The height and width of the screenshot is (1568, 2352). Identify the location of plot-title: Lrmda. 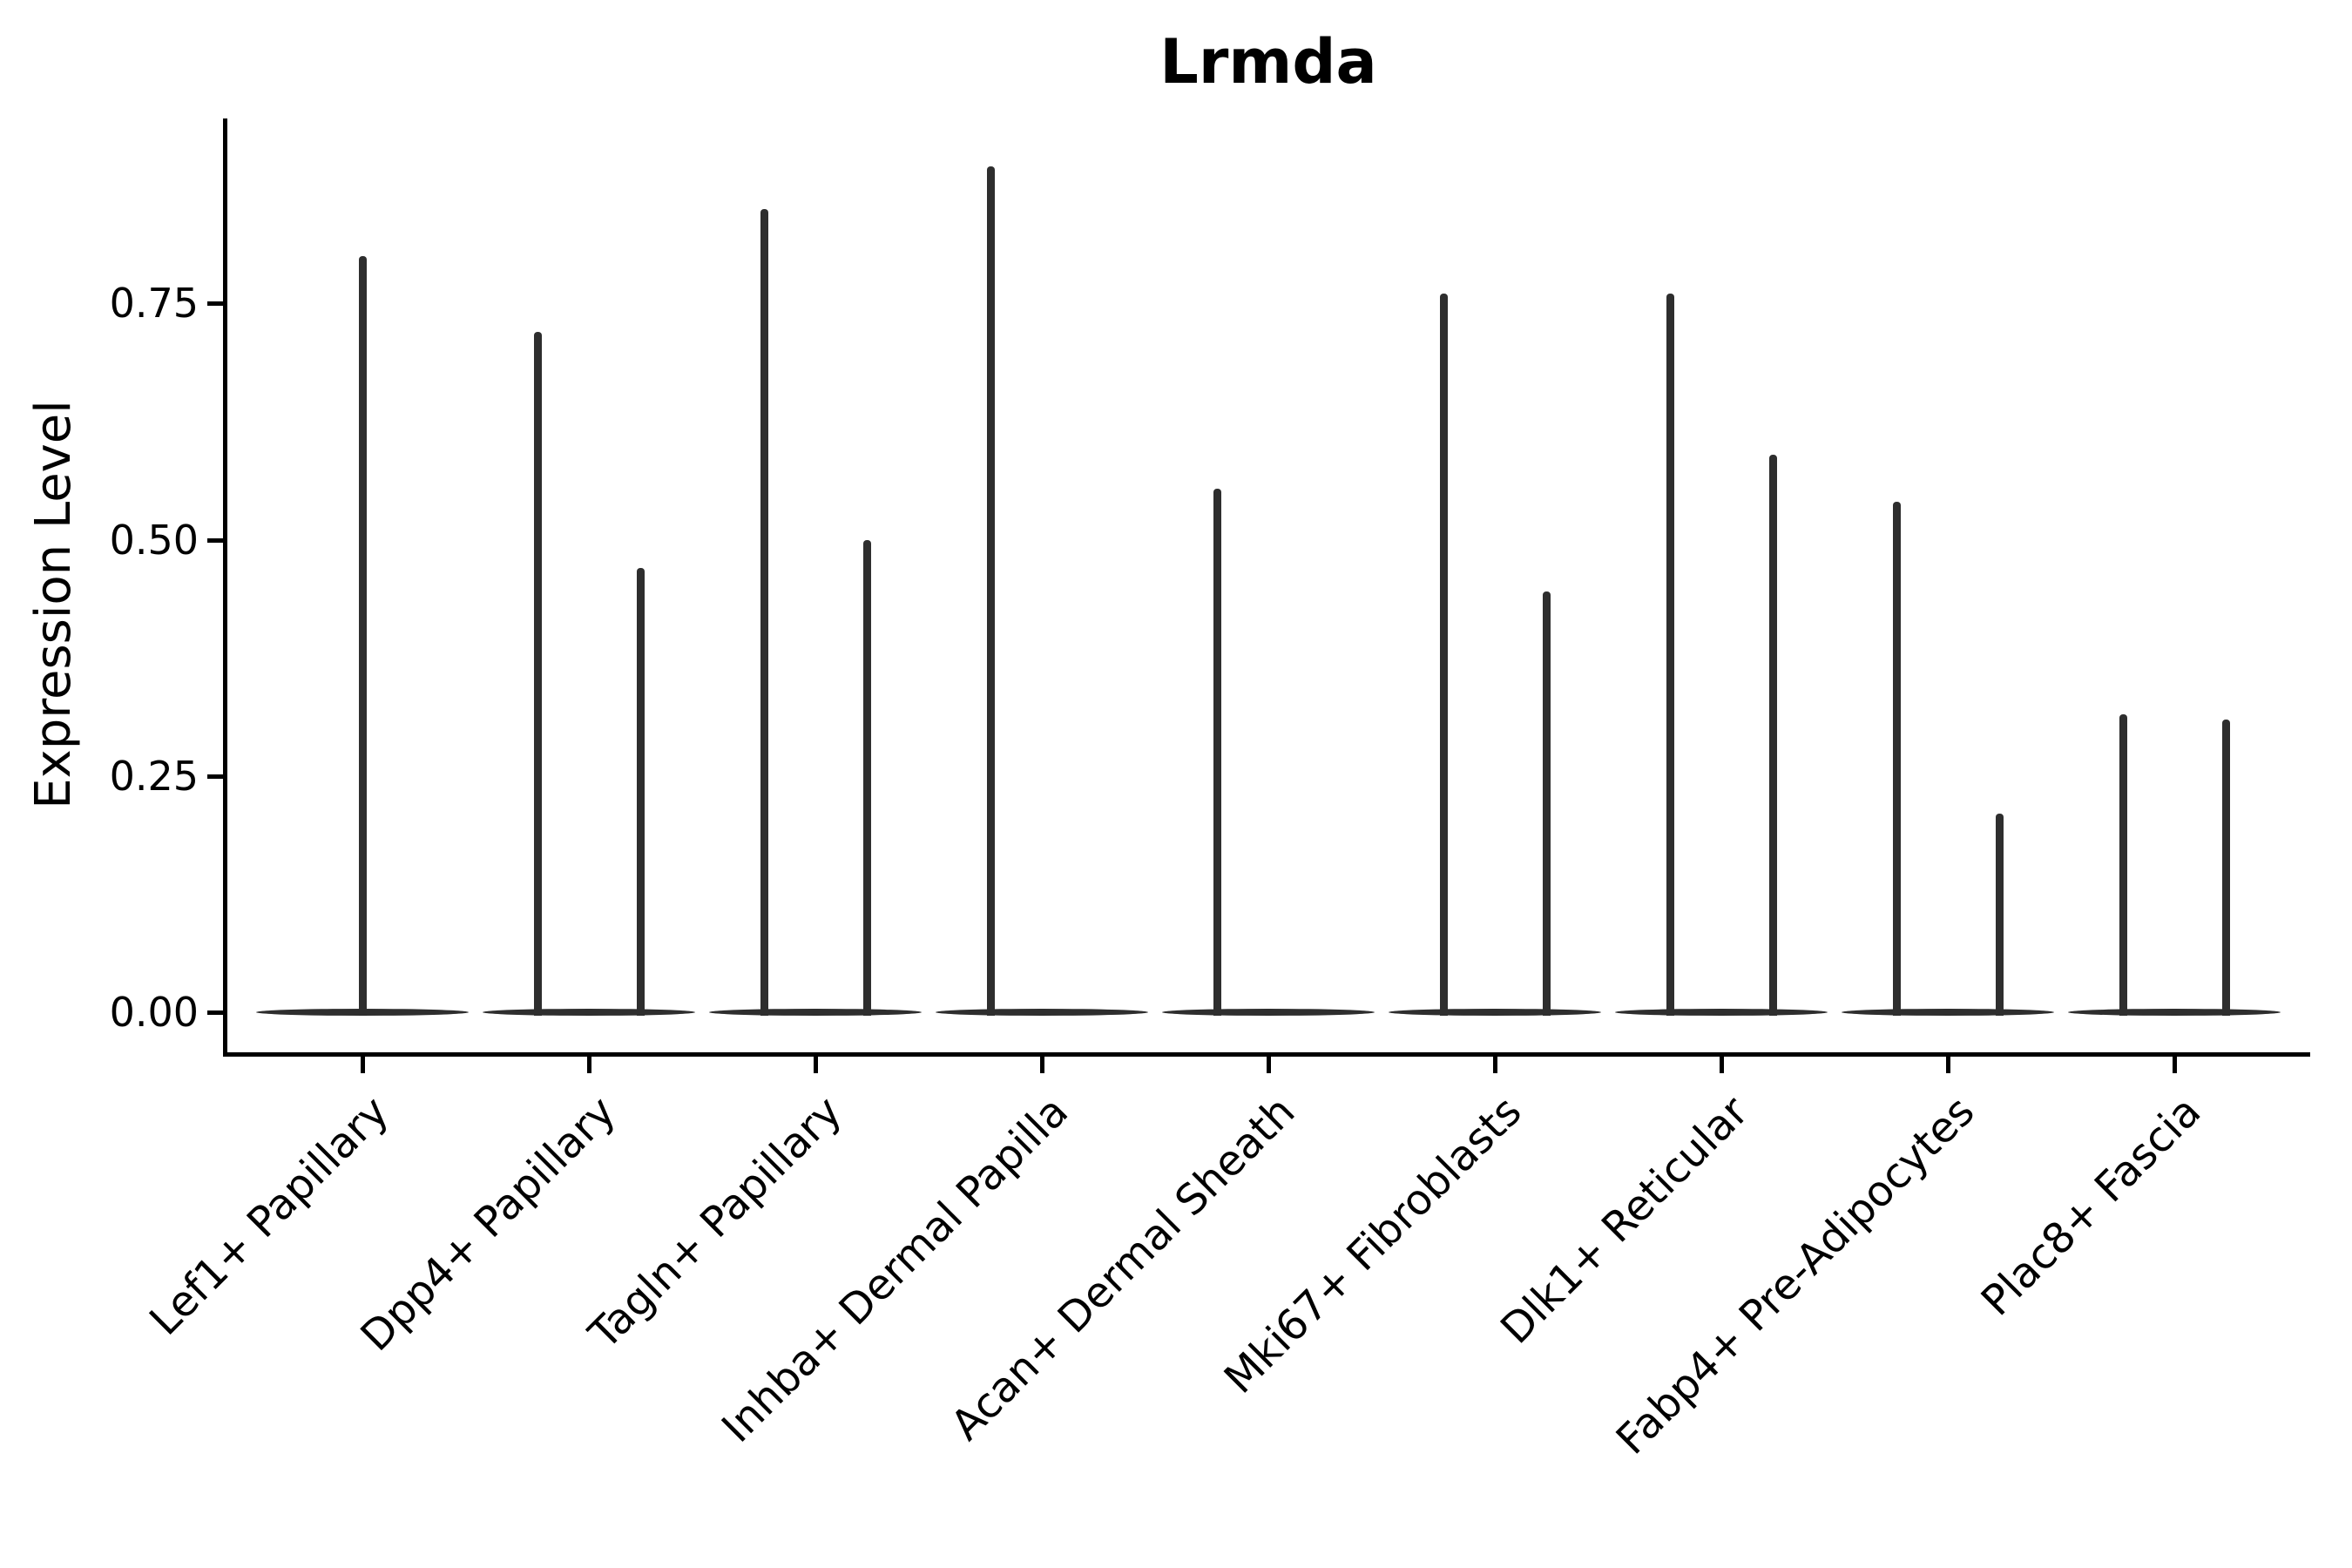
(1268, 62).